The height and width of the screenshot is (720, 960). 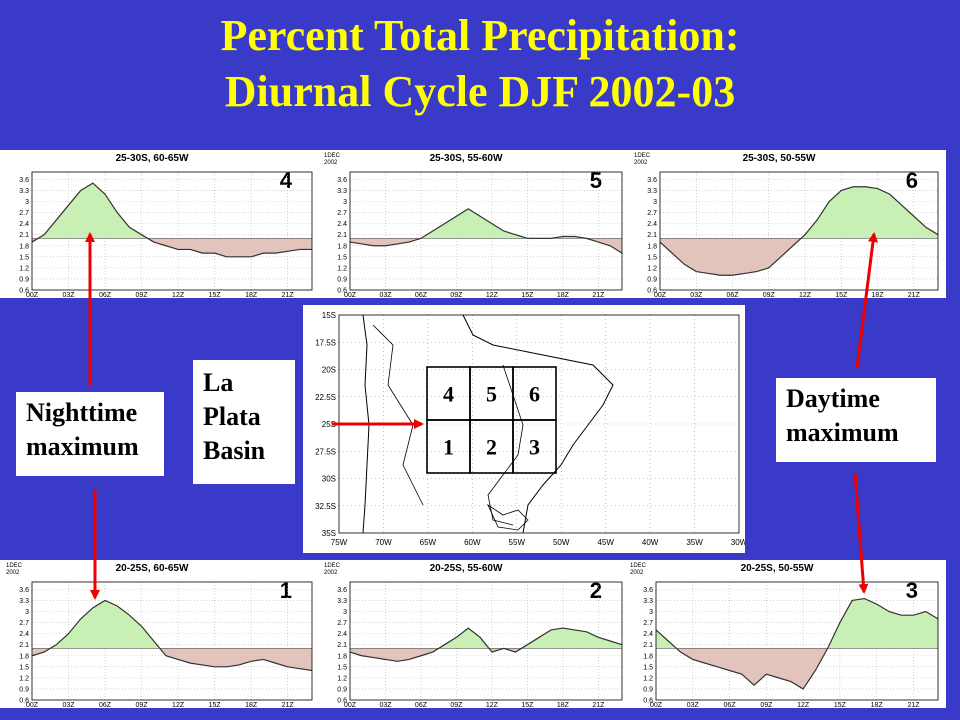 I want to click on lon-tick-label: 55W, so click(x=517, y=542).